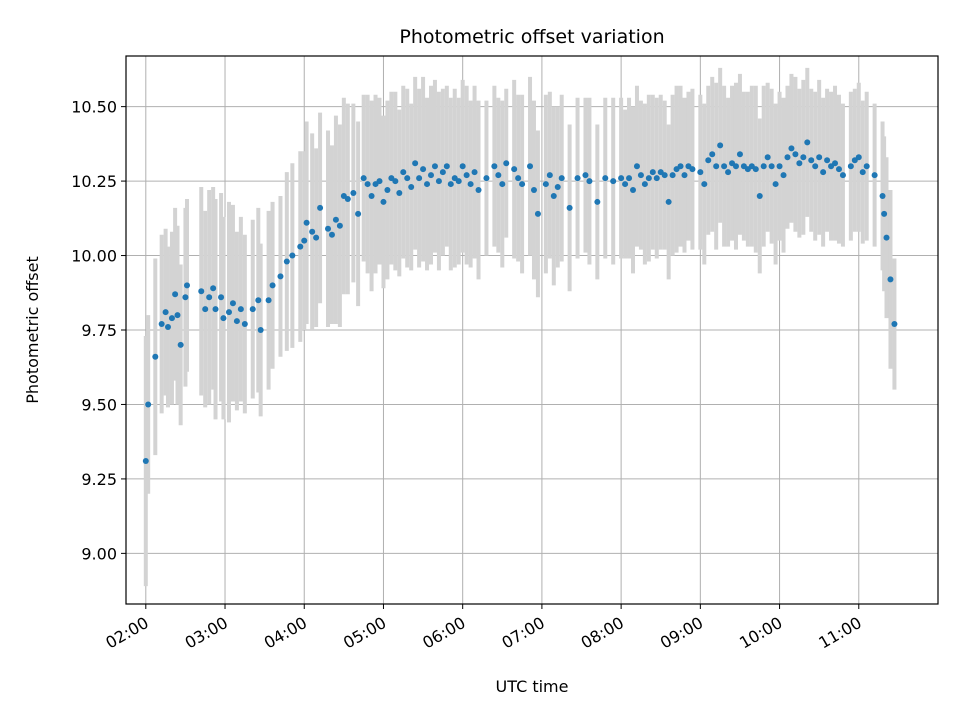 The width and height of the screenshot is (960, 724). What do you see at coordinates (99, 479) in the screenshot?
I see `y-tick-label: 9.25` at bounding box center [99, 479].